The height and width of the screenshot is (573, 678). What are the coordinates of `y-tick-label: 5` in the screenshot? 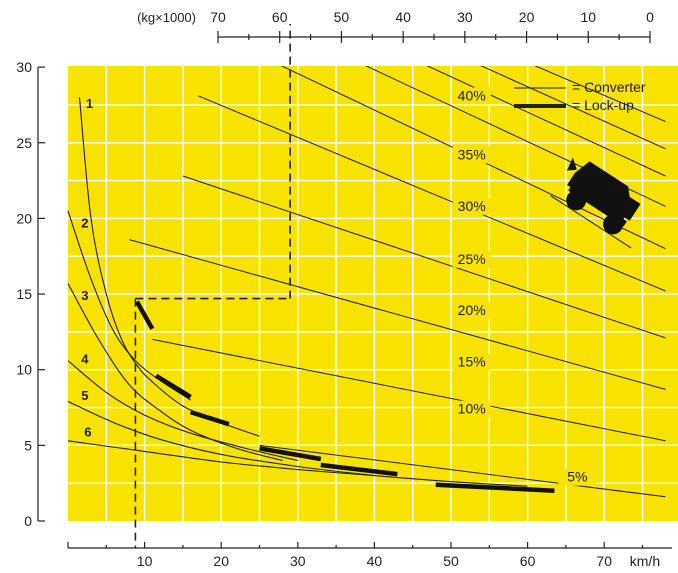 It's located at (28, 445).